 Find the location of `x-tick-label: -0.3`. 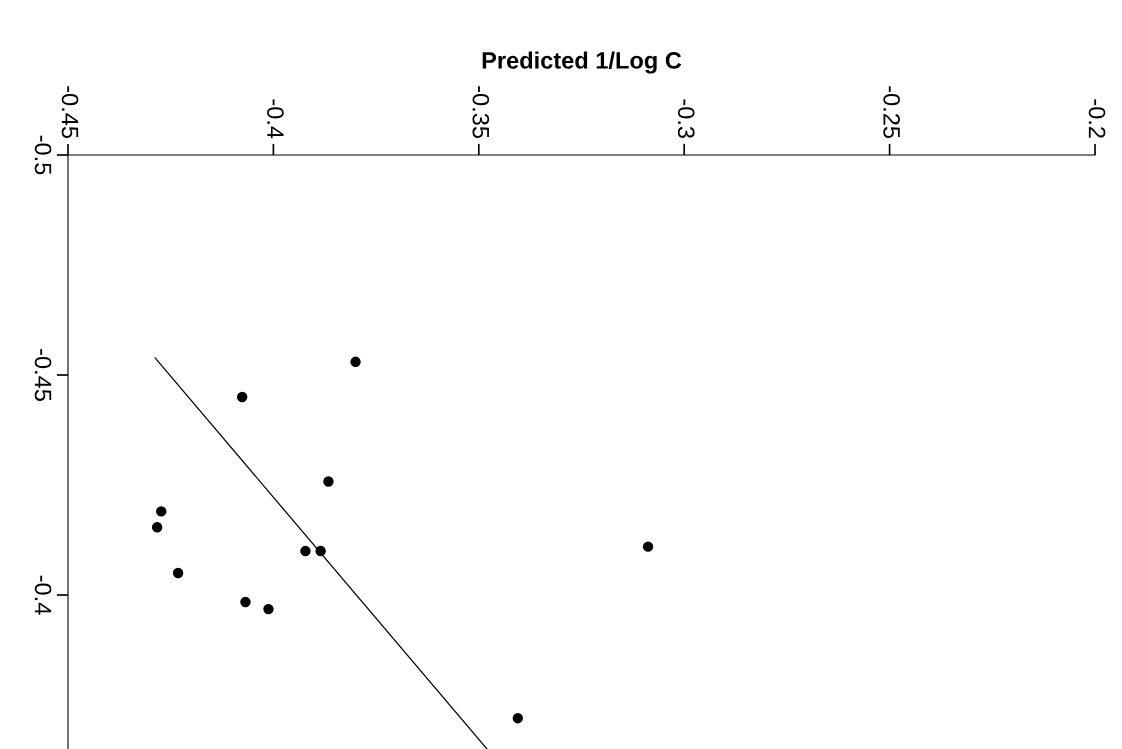

x-tick-label: -0.3 is located at coordinates (686, 118).